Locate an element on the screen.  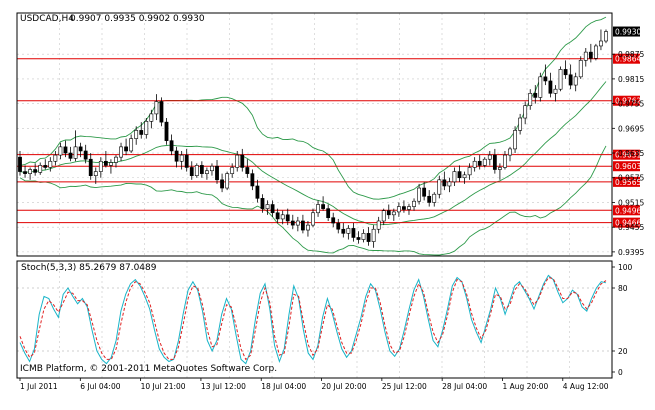
stochastic-tick-label: 20 is located at coordinates (623, 351).